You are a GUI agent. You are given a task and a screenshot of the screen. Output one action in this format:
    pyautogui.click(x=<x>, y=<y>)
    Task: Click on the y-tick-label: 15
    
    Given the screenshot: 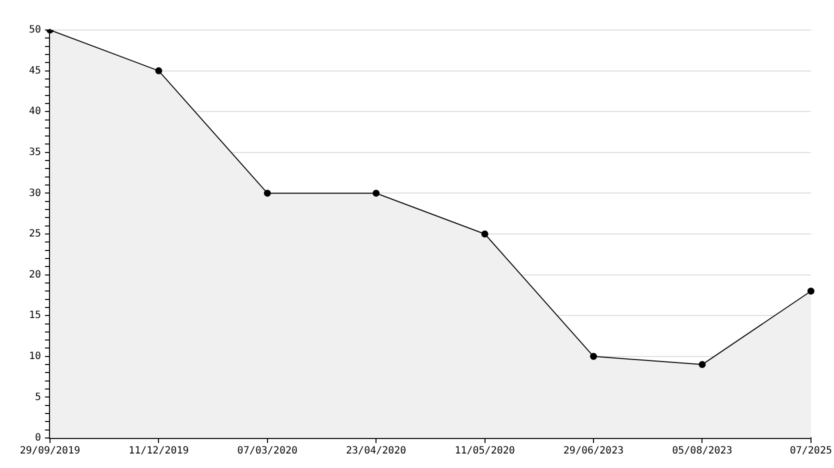 What is the action you would take?
    pyautogui.click(x=34, y=316)
    